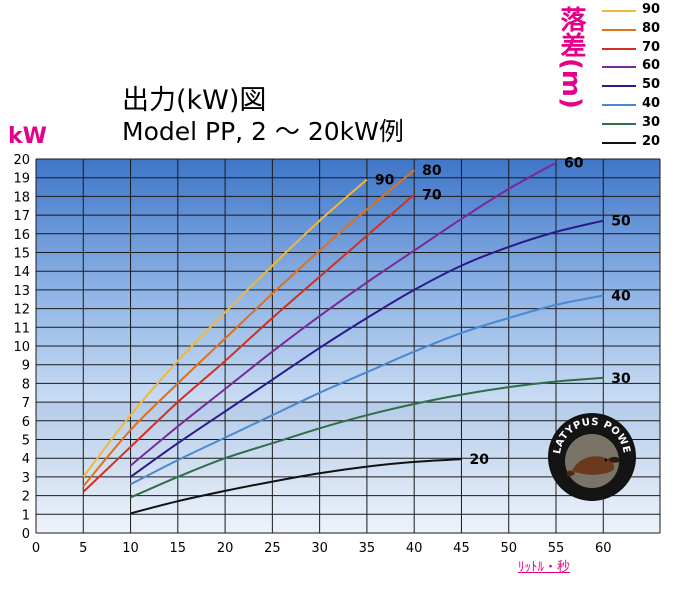 This screenshot has height=593, width=682. I want to click on head-legend-title: 落差(m), so click(571, 57).